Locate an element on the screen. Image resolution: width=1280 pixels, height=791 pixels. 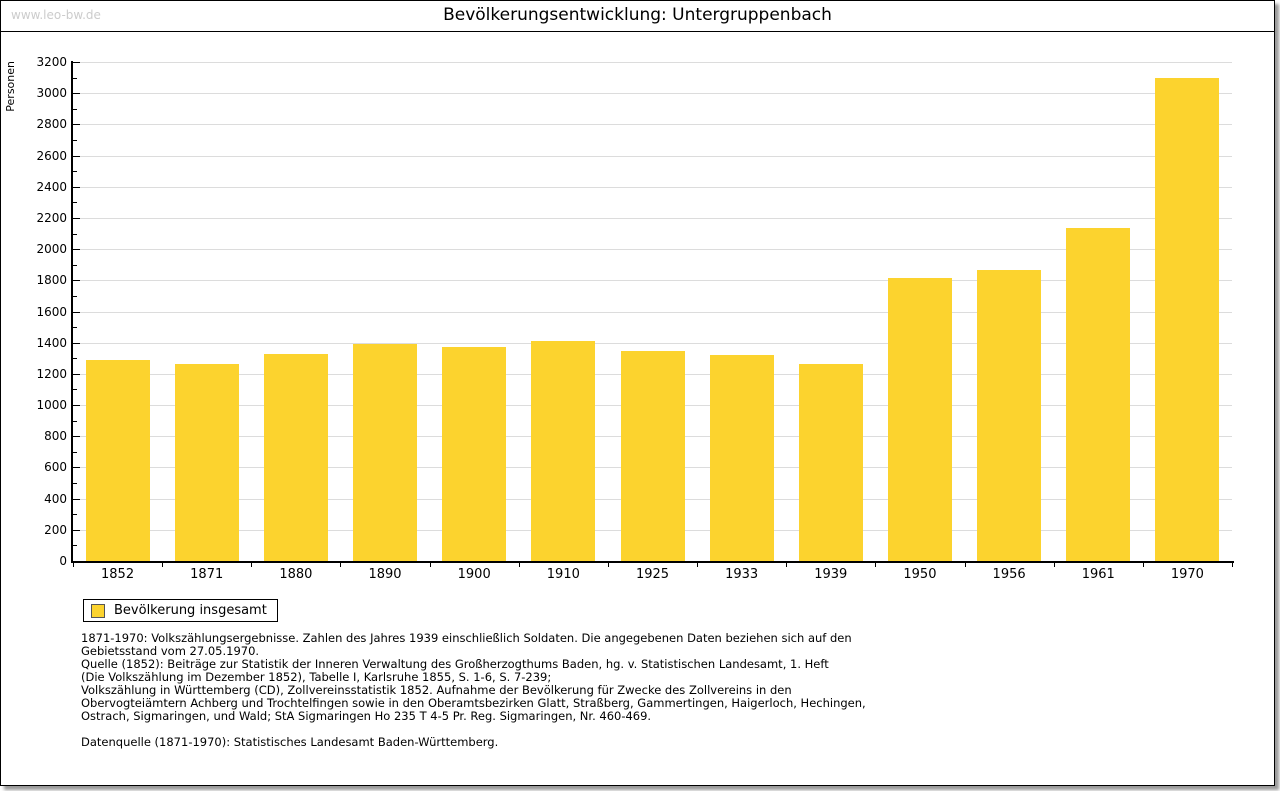
bar-1900 is located at coordinates (474, 453).